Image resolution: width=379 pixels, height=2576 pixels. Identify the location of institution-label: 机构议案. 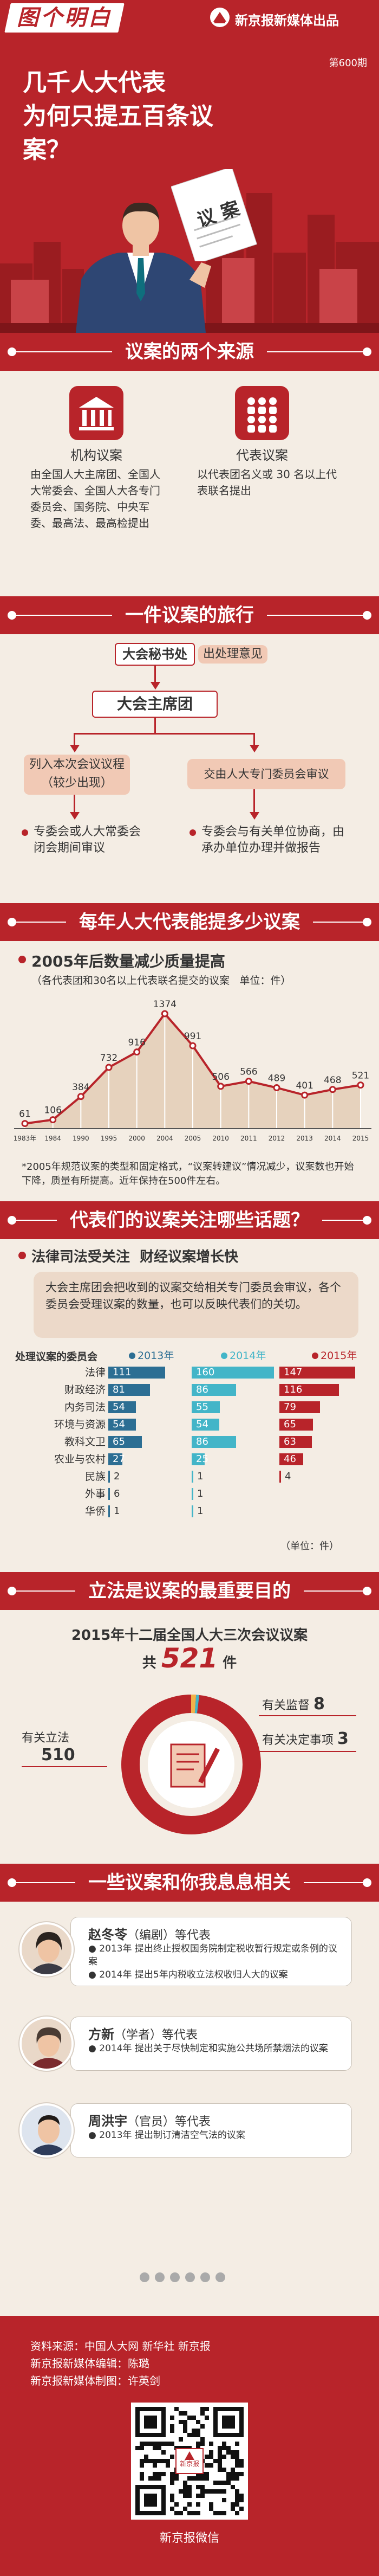
(96, 455).